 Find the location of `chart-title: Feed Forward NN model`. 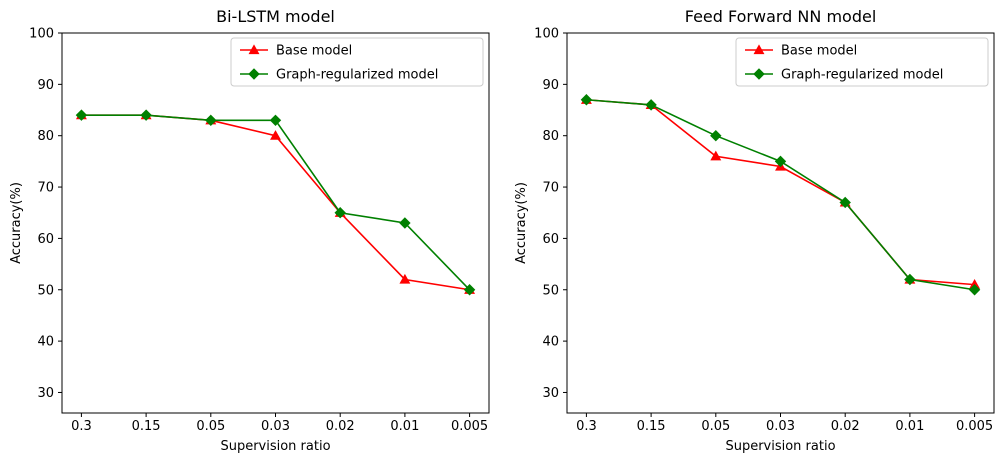

chart-title: Feed Forward NN model is located at coordinates (781, 16).